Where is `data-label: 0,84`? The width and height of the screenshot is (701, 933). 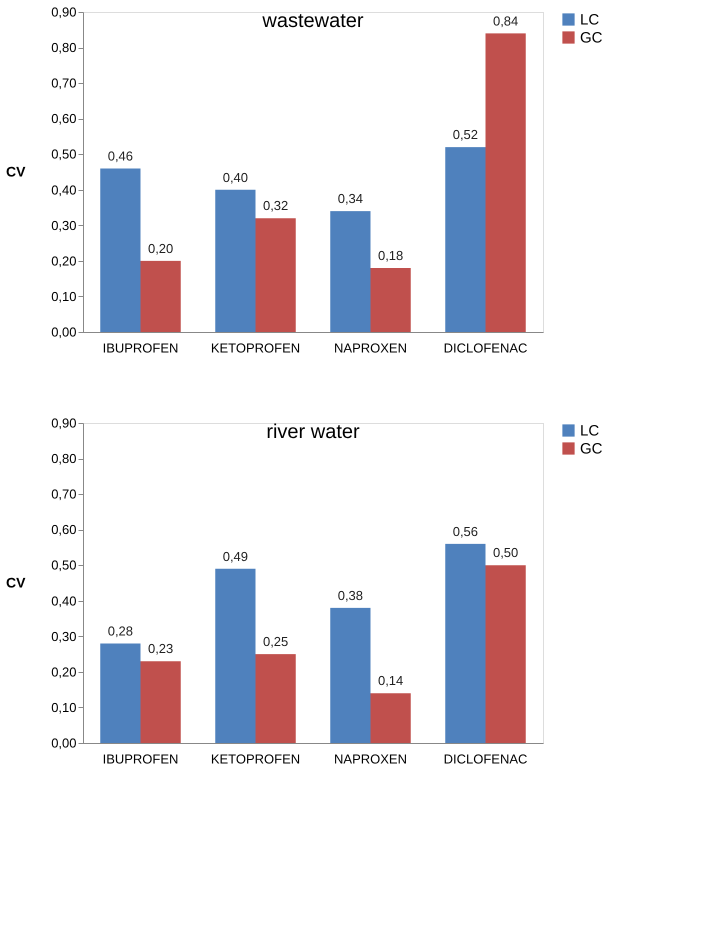 data-label: 0,84 is located at coordinates (505, 20).